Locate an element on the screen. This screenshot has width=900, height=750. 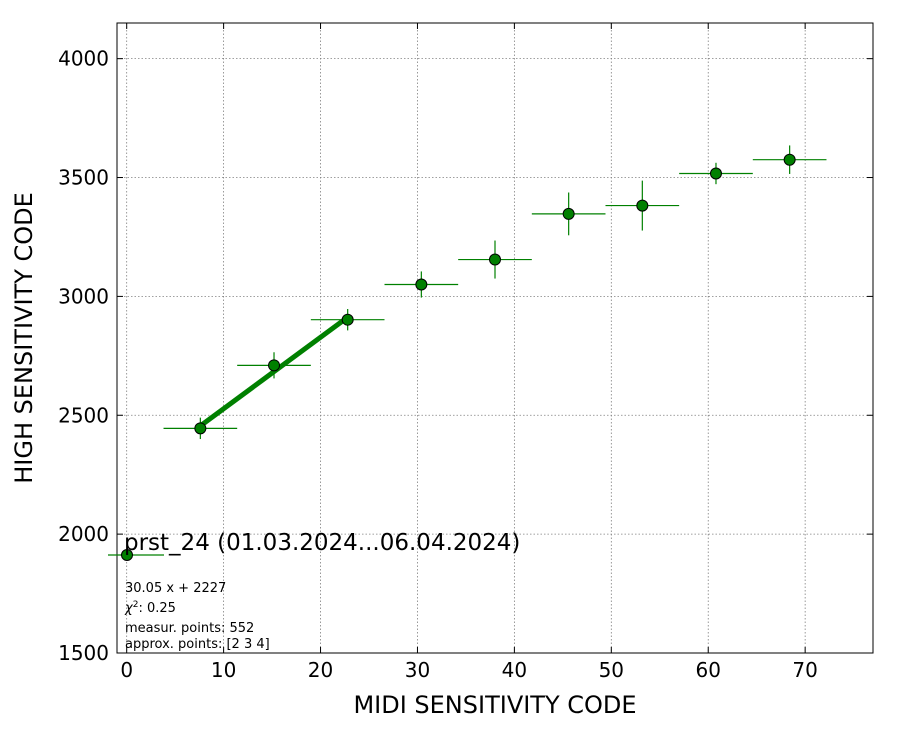
legend-label: prst_24 (01.03.2024...06.04.2024) is located at coordinates (322, 543).